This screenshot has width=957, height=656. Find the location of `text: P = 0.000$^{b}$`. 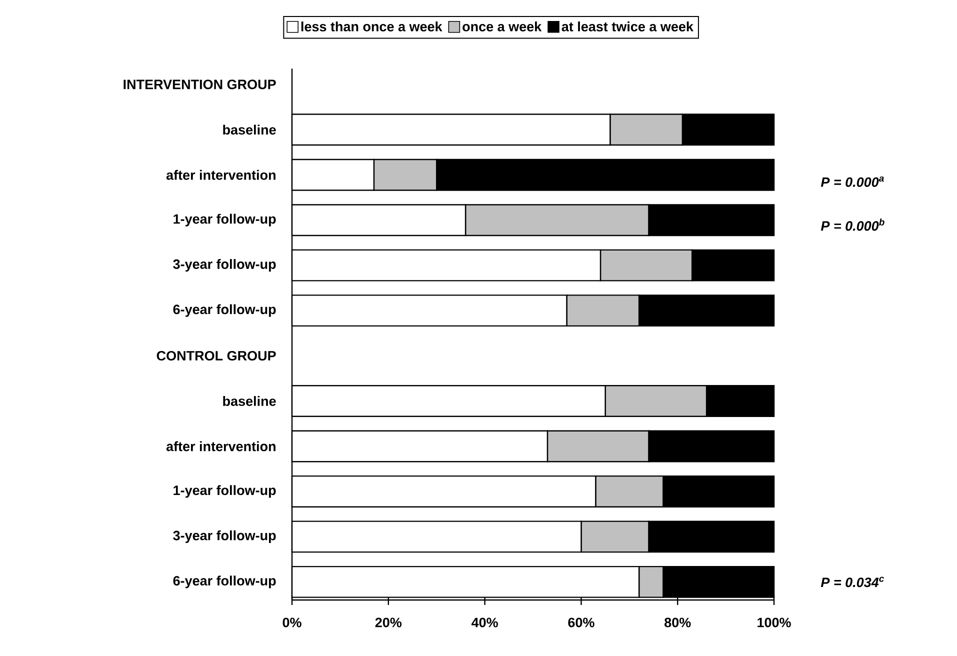

text: P = 0.000$^{b}$ is located at coordinates (852, 224).